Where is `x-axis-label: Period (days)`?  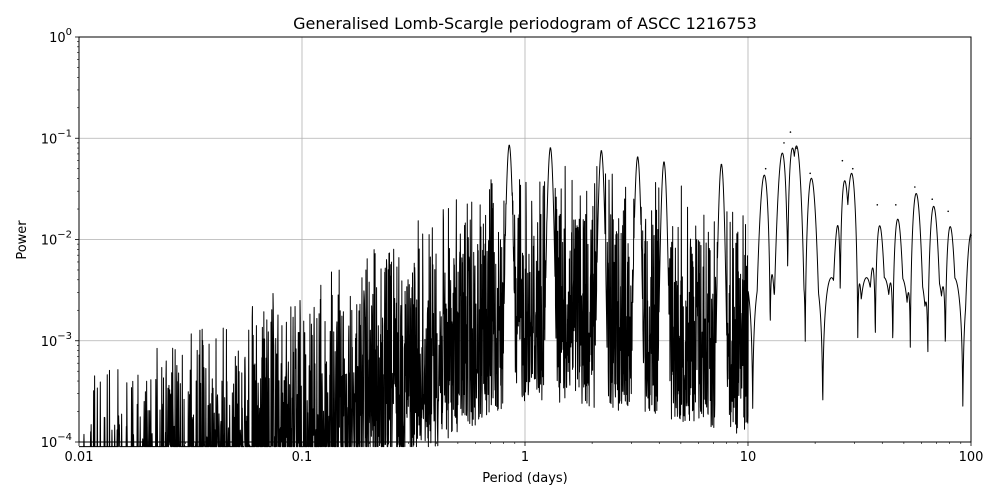
x-axis-label: Period (days) is located at coordinates (525, 478).